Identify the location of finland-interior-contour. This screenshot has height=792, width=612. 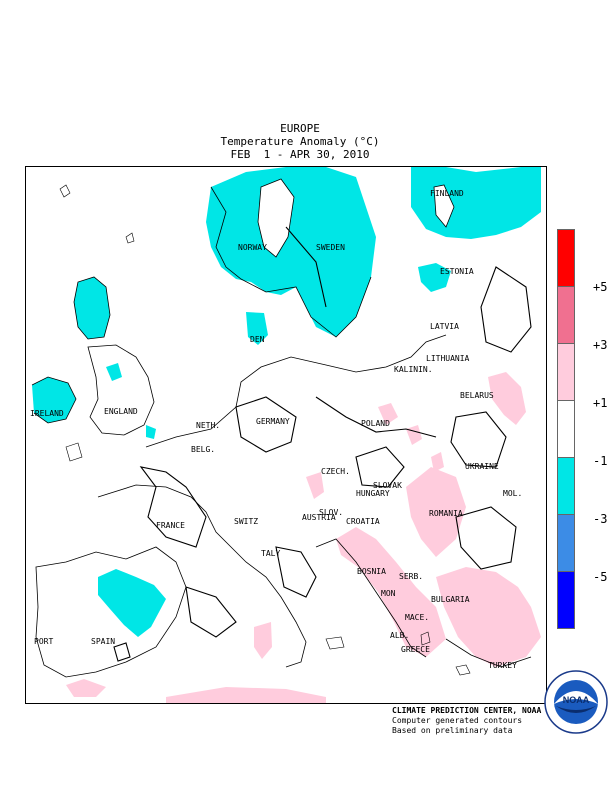
(444, 206).